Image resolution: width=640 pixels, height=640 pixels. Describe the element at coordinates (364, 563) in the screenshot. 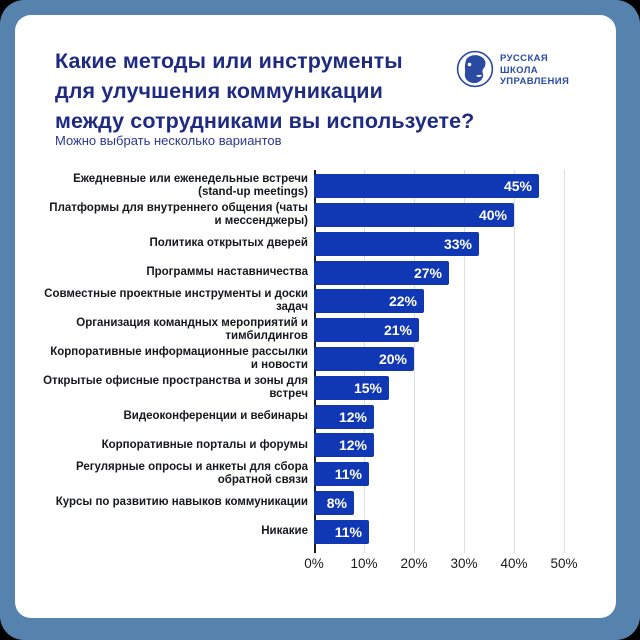

I see `x-axis-tick: 10%` at that location.